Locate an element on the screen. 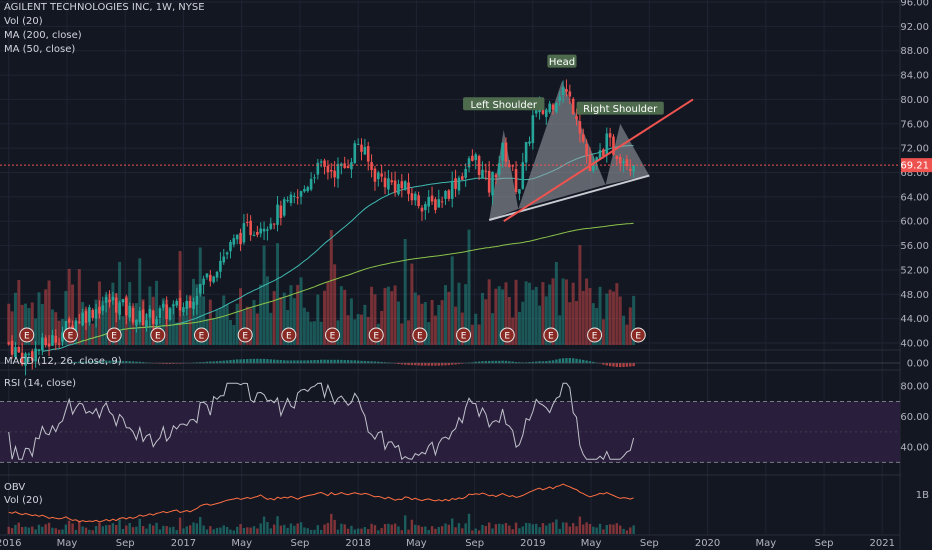  macd-legend: MACD (12, 26, close, 9) is located at coordinates (63, 361).